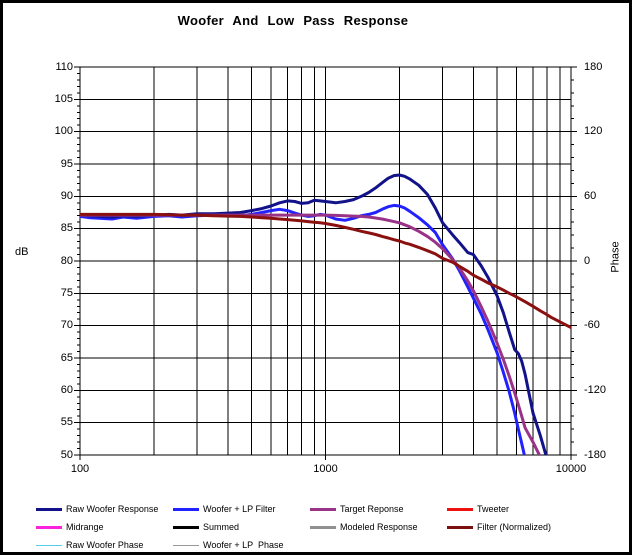 The image size is (632, 555). I want to click on right-axis-tick-label: 120, so click(593, 131).